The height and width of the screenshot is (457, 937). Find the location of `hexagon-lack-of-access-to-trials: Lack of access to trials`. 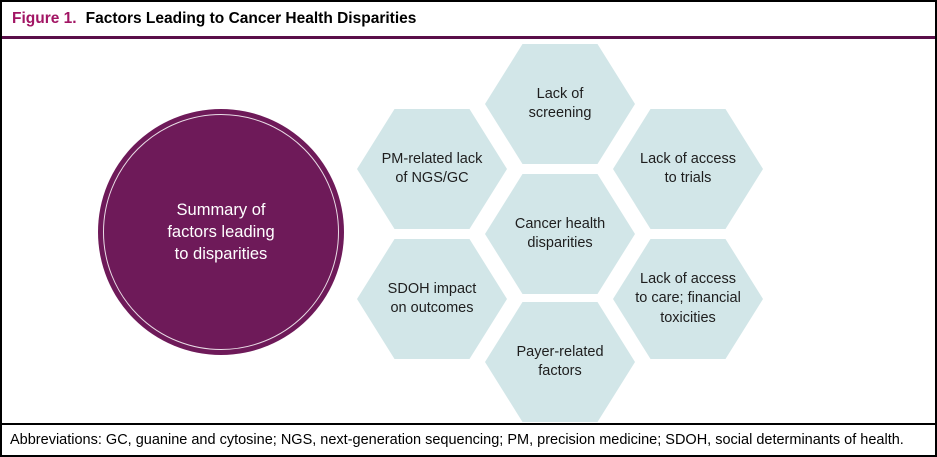

hexagon-lack-of-access-to-trials: Lack of access to trials is located at coordinates (688, 169).